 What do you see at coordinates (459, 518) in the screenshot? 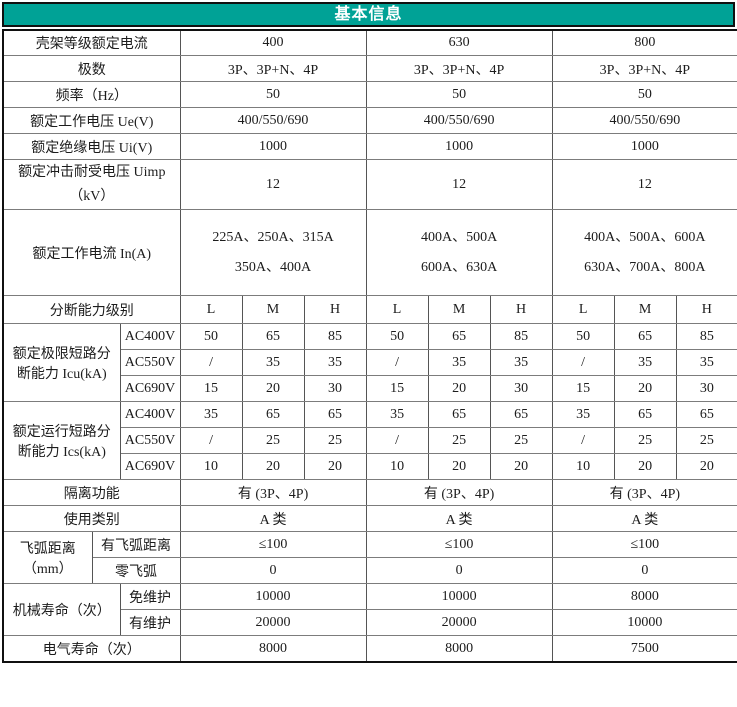
I see `cell-value: A 类` at bounding box center [459, 518].